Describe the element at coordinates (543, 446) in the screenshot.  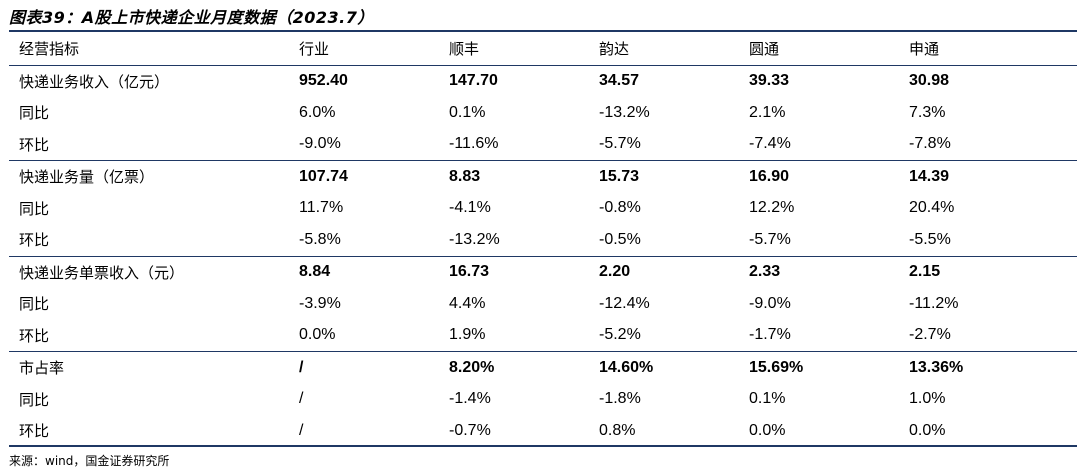
I see `bottom-rule` at that location.